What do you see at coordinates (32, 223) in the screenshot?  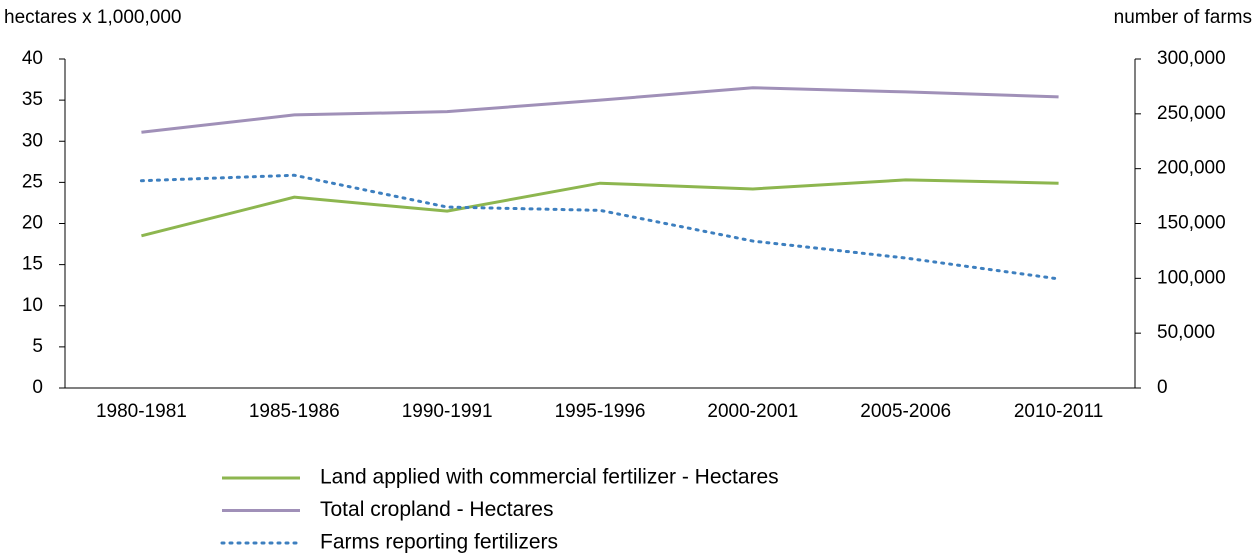 I see `y-tick-label: 20` at bounding box center [32, 223].